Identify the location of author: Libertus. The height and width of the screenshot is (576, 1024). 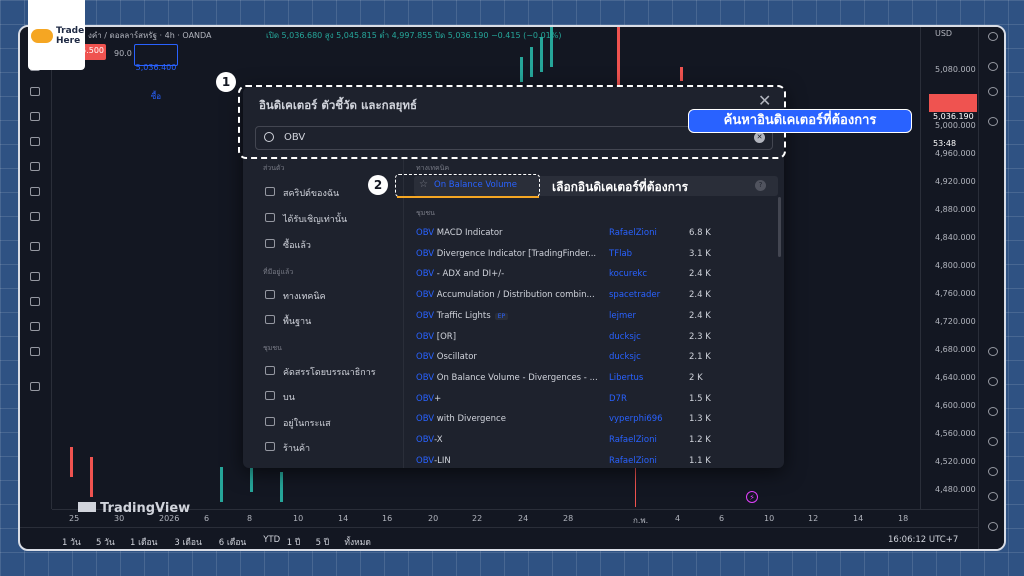
(626, 377).